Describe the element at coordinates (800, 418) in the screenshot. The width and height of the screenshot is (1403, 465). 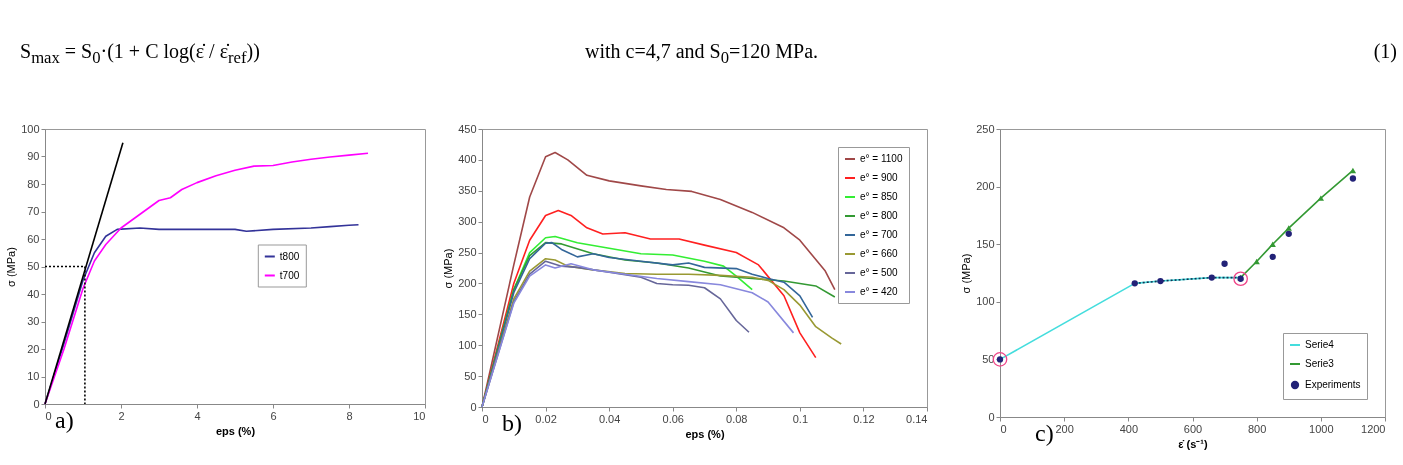
I see `x-tick-label: 0.1` at that location.